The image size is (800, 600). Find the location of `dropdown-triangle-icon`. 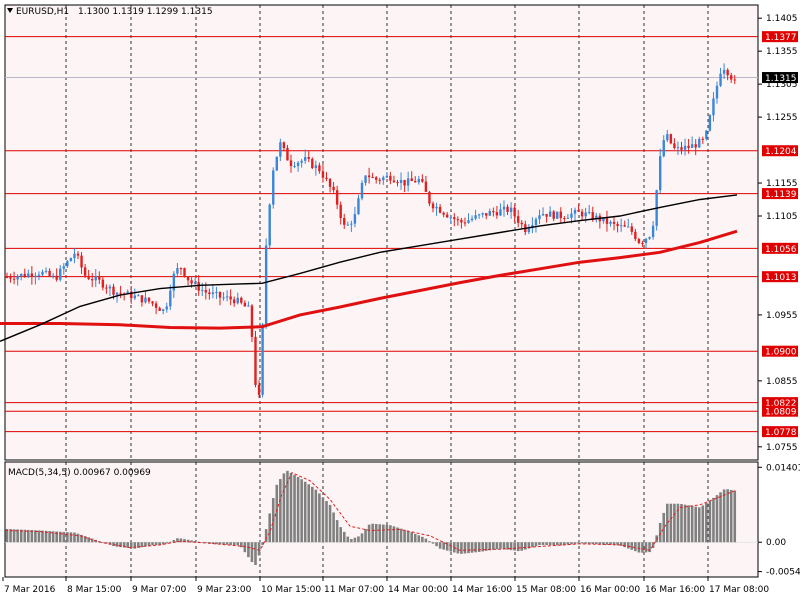

dropdown-triangle-icon is located at coordinates (10, 10).